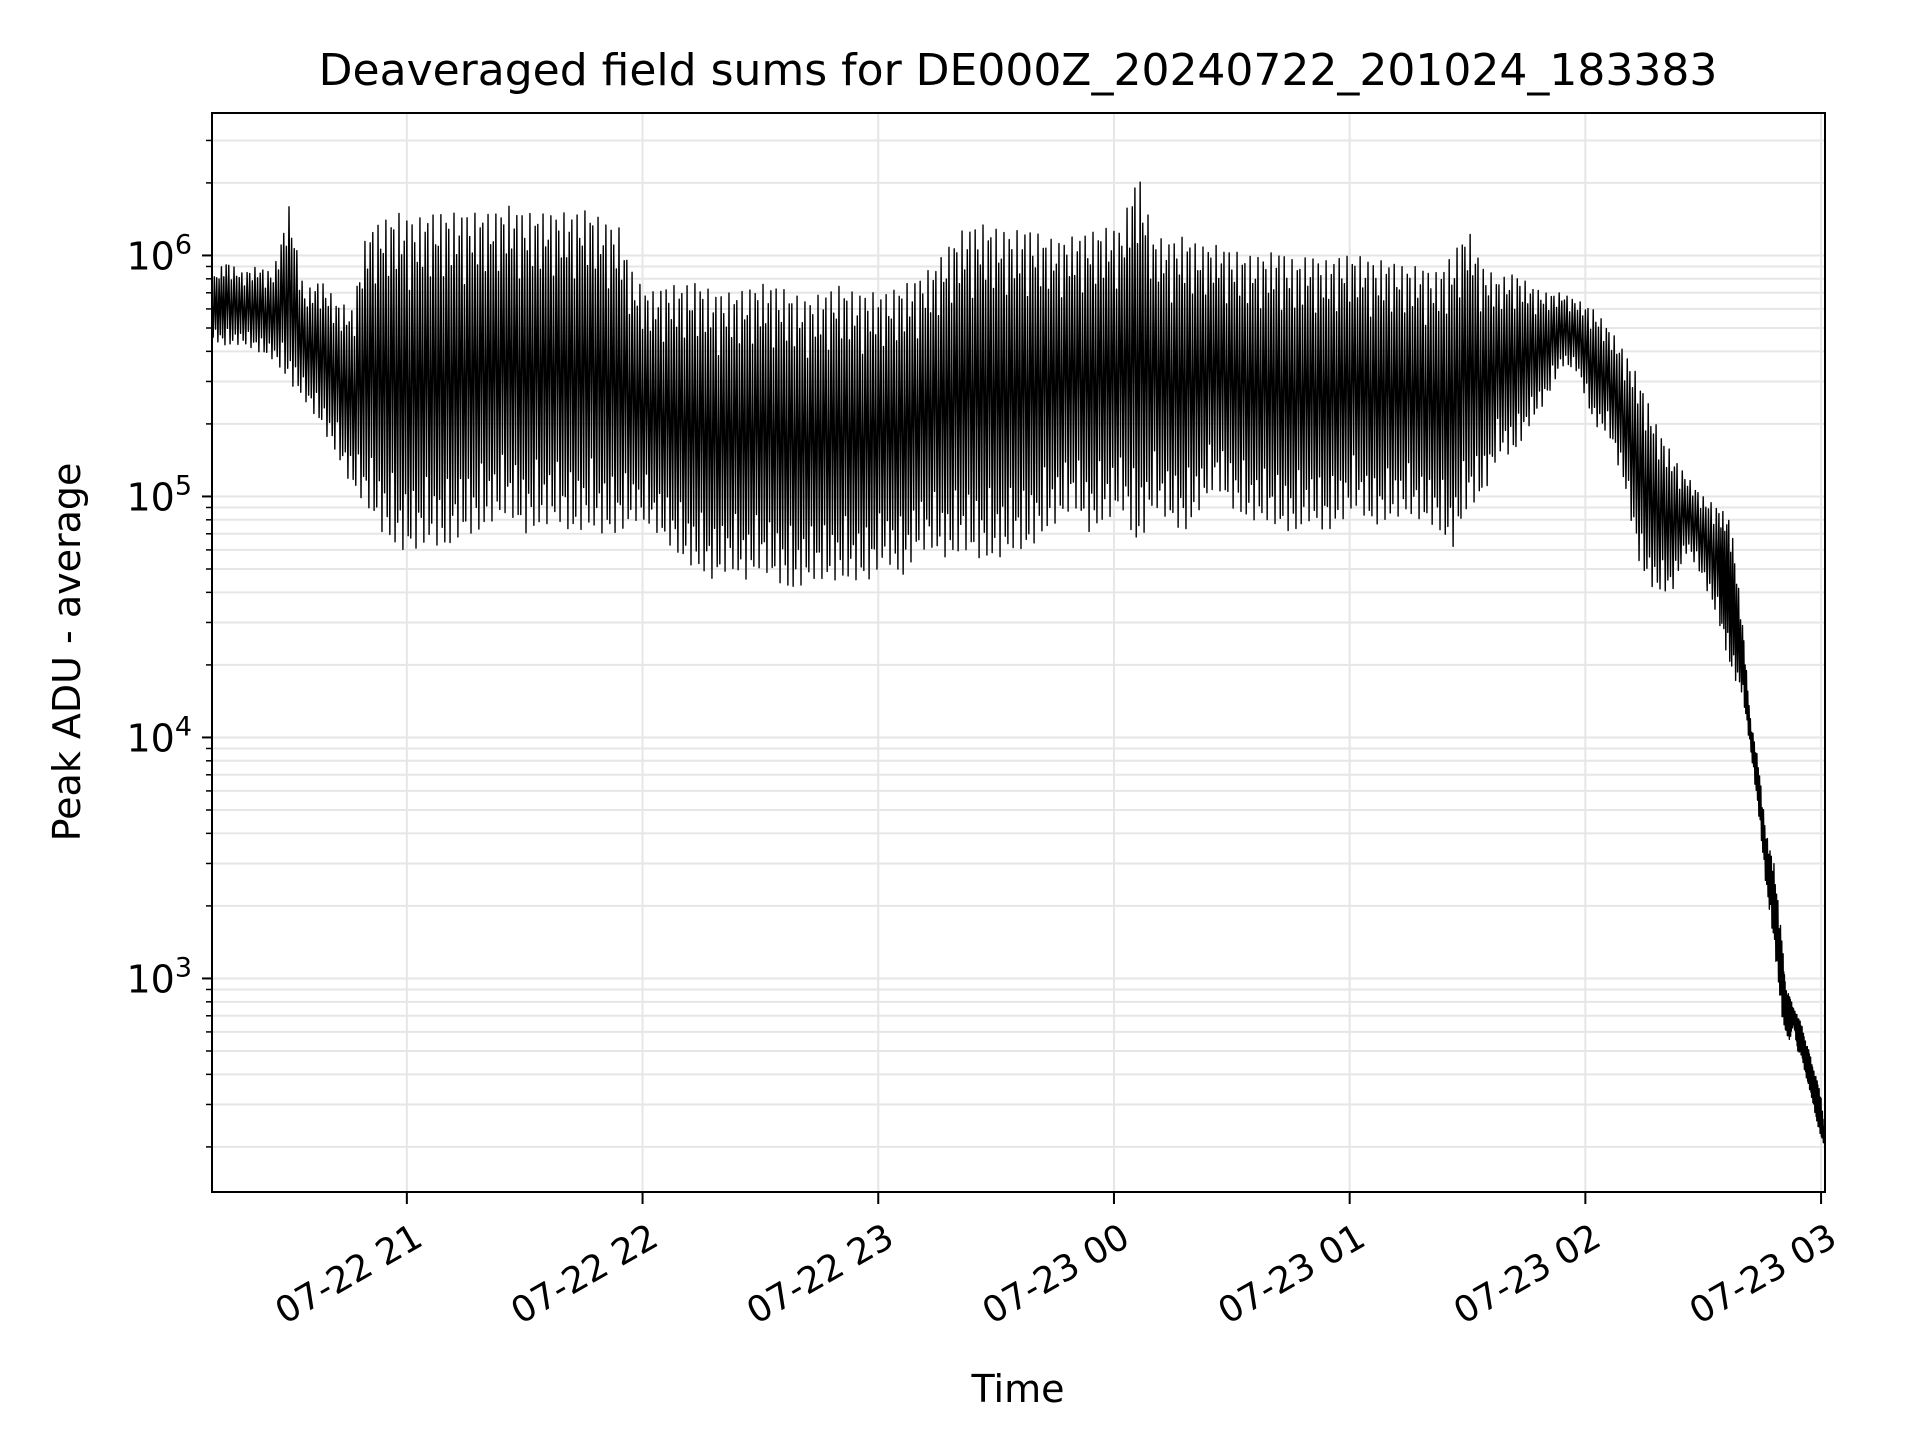  What do you see at coordinates (1291, 1274) in the screenshot?
I see `x-tick-label: 07-23 01` at bounding box center [1291, 1274].